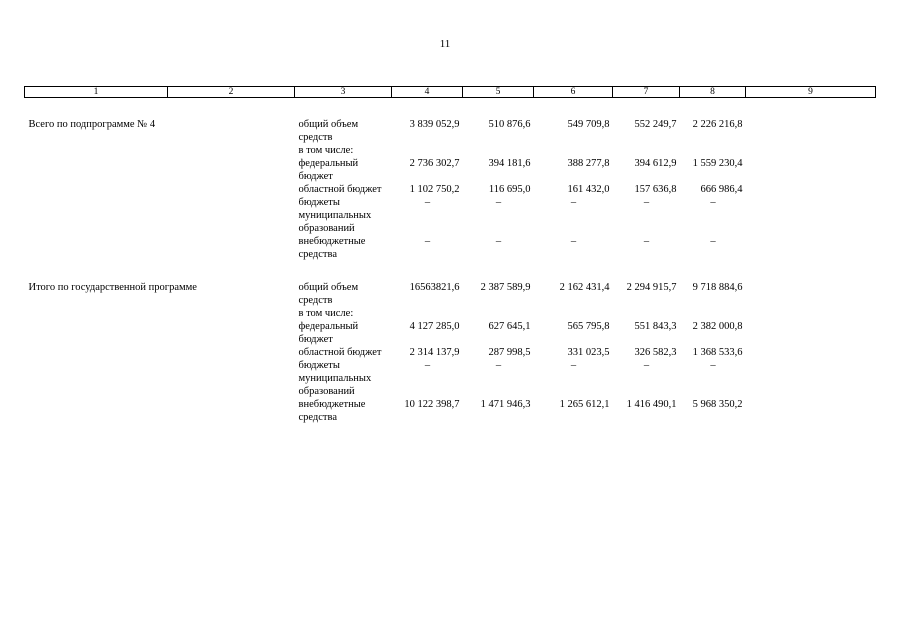  Describe the element at coordinates (434, 326) in the screenshot. I see `value-cell: 4 127 285,0` at that location.